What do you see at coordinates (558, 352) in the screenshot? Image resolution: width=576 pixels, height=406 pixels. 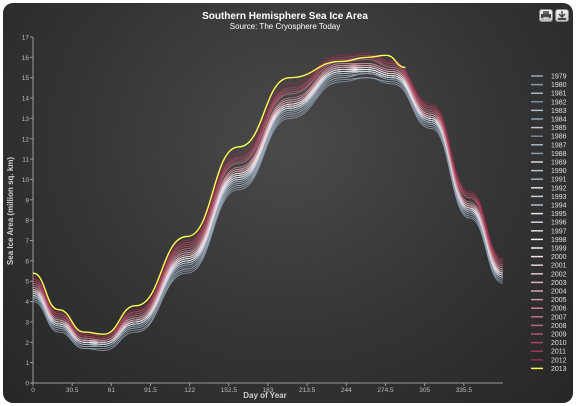 I see `legend-label-2011: 2011` at bounding box center [558, 352].